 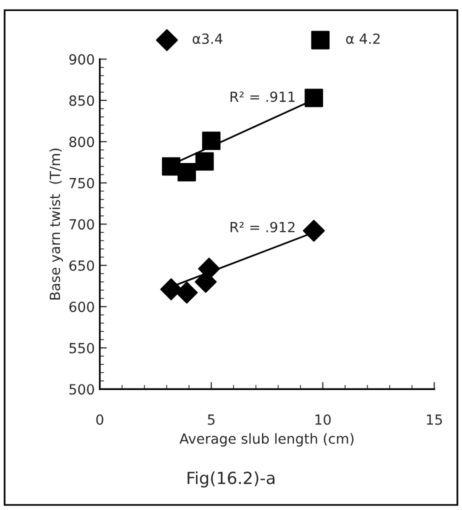 What do you see at coordinates (82, 183) in the screenshot?
I see `y-tick-label: 750` at bounding box center [82, 183].